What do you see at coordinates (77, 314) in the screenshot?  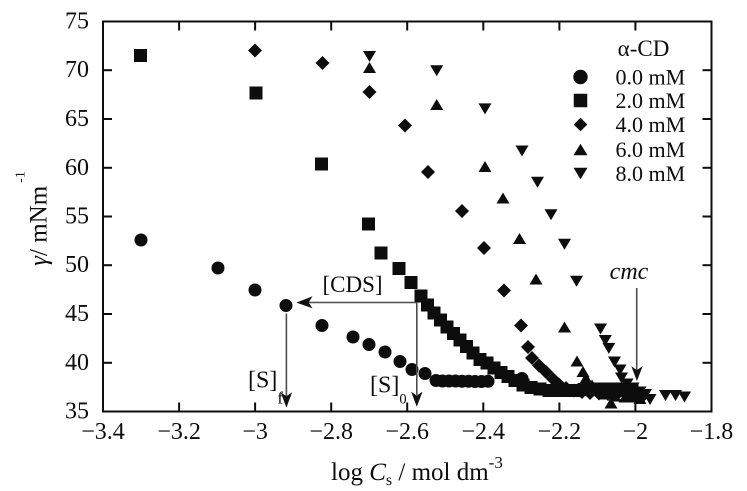 I see `svg-text: 45` at bounding box center [77, 314].